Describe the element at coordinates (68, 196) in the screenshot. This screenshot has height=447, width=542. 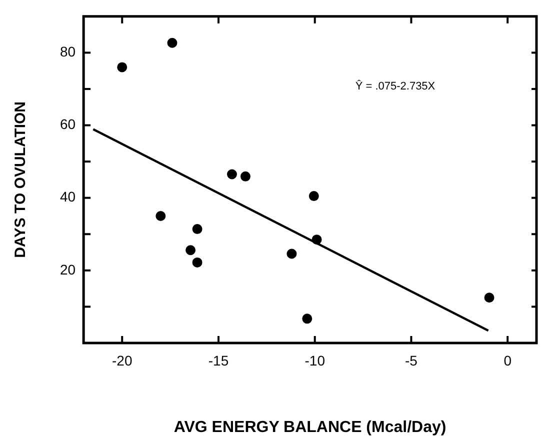
I see `y-tick-label: 40` at that location.